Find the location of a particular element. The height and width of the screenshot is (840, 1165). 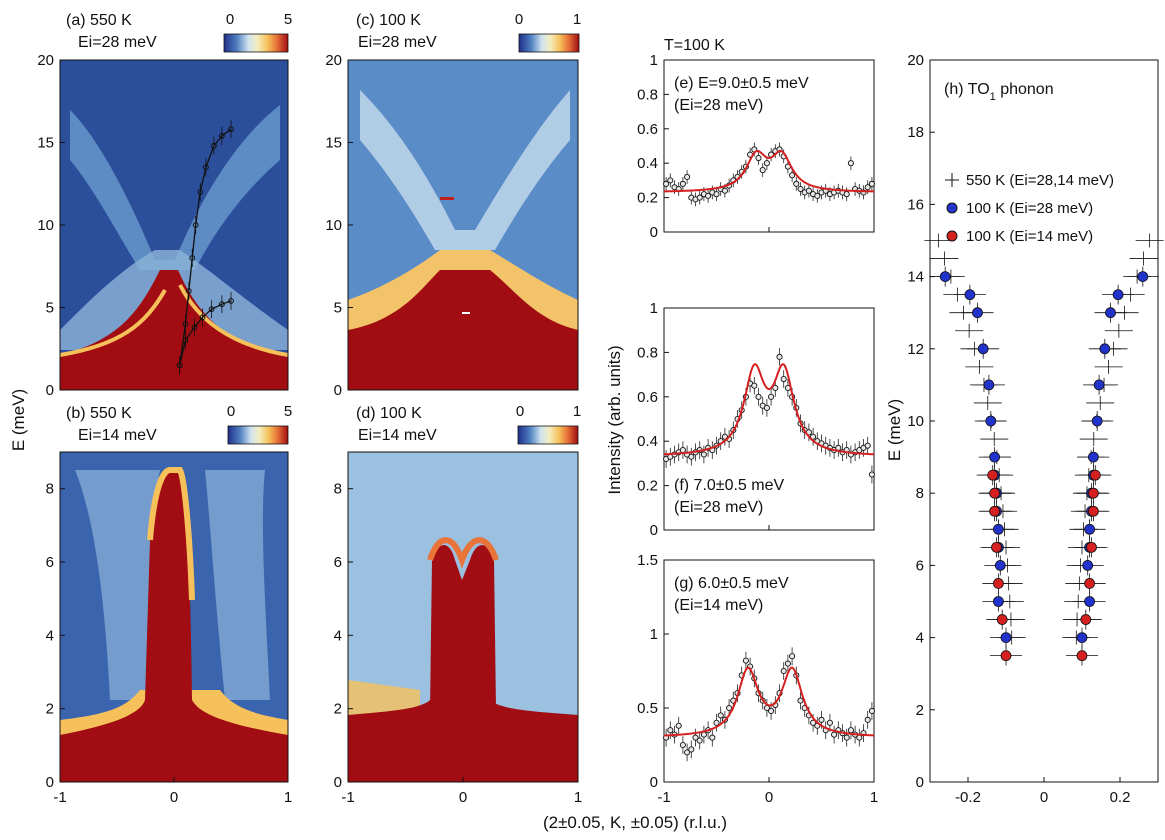

ytick-label: 18 is located at coordinates (915, 132).